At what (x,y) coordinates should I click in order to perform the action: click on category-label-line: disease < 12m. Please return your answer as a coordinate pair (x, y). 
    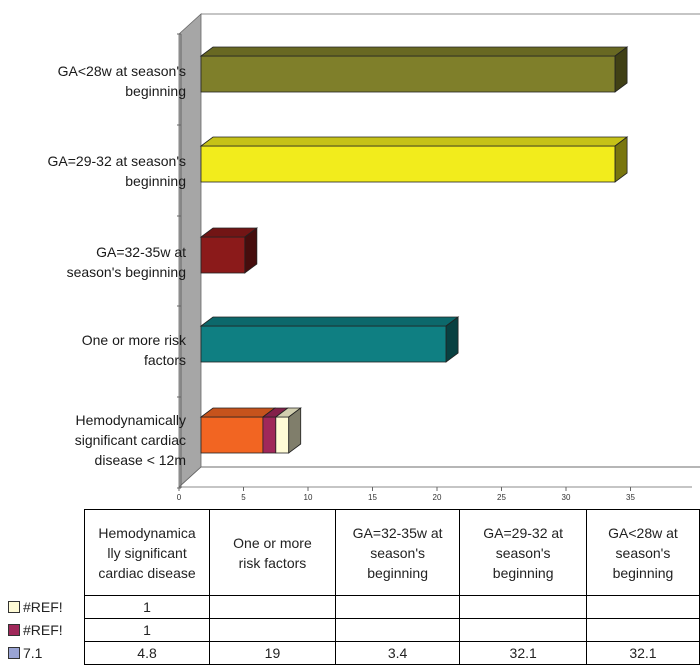
    Looking at the image, I should click on (140, 460).